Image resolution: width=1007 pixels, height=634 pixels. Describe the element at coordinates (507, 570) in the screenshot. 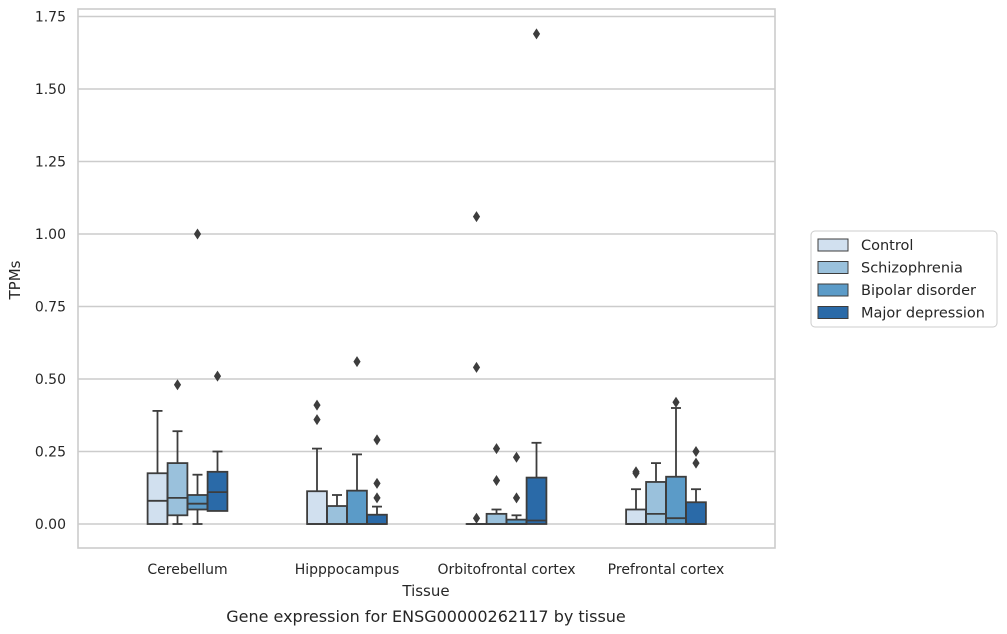

I see `x-tick-label: Orbitofrontal cortex` at that location.